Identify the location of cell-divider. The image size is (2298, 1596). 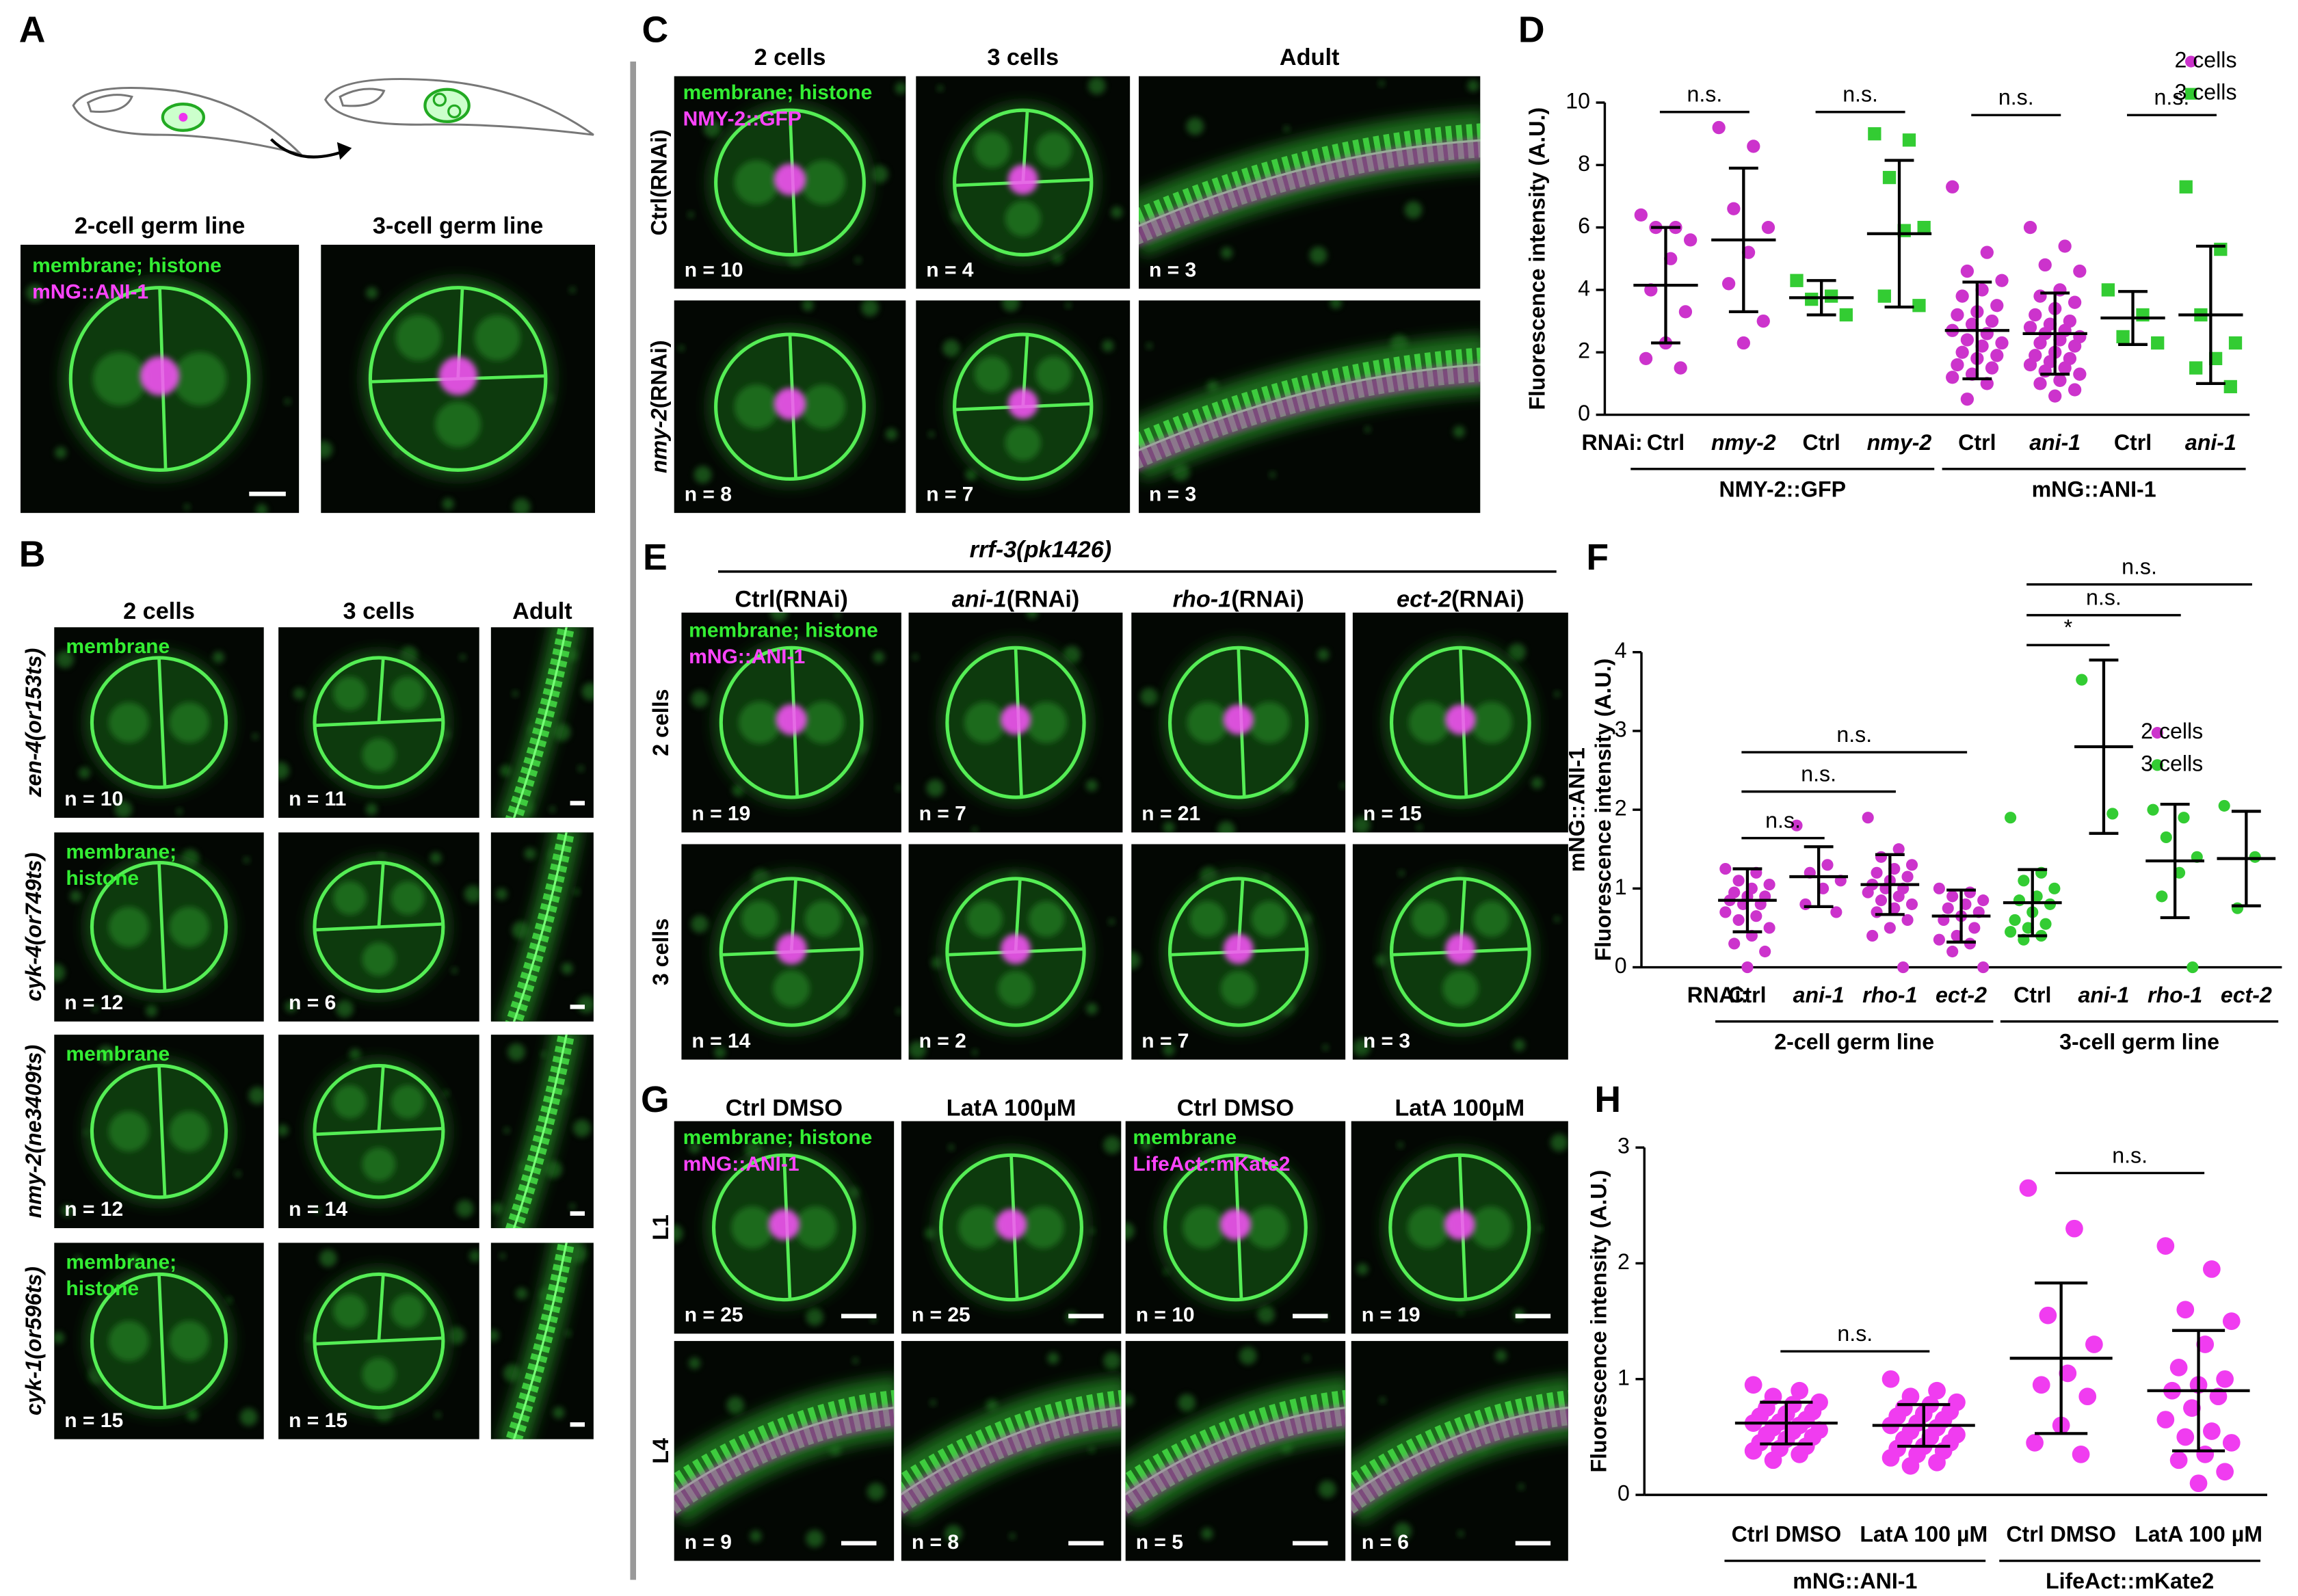
(381, 690).